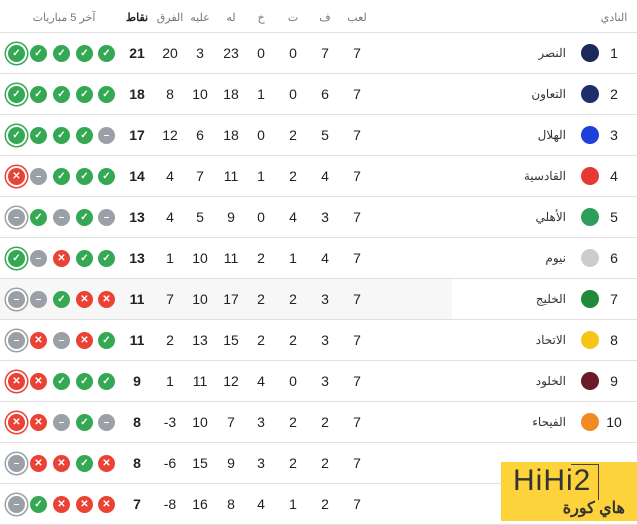  I want to click on team-name: نيوم, so click(555, 258).